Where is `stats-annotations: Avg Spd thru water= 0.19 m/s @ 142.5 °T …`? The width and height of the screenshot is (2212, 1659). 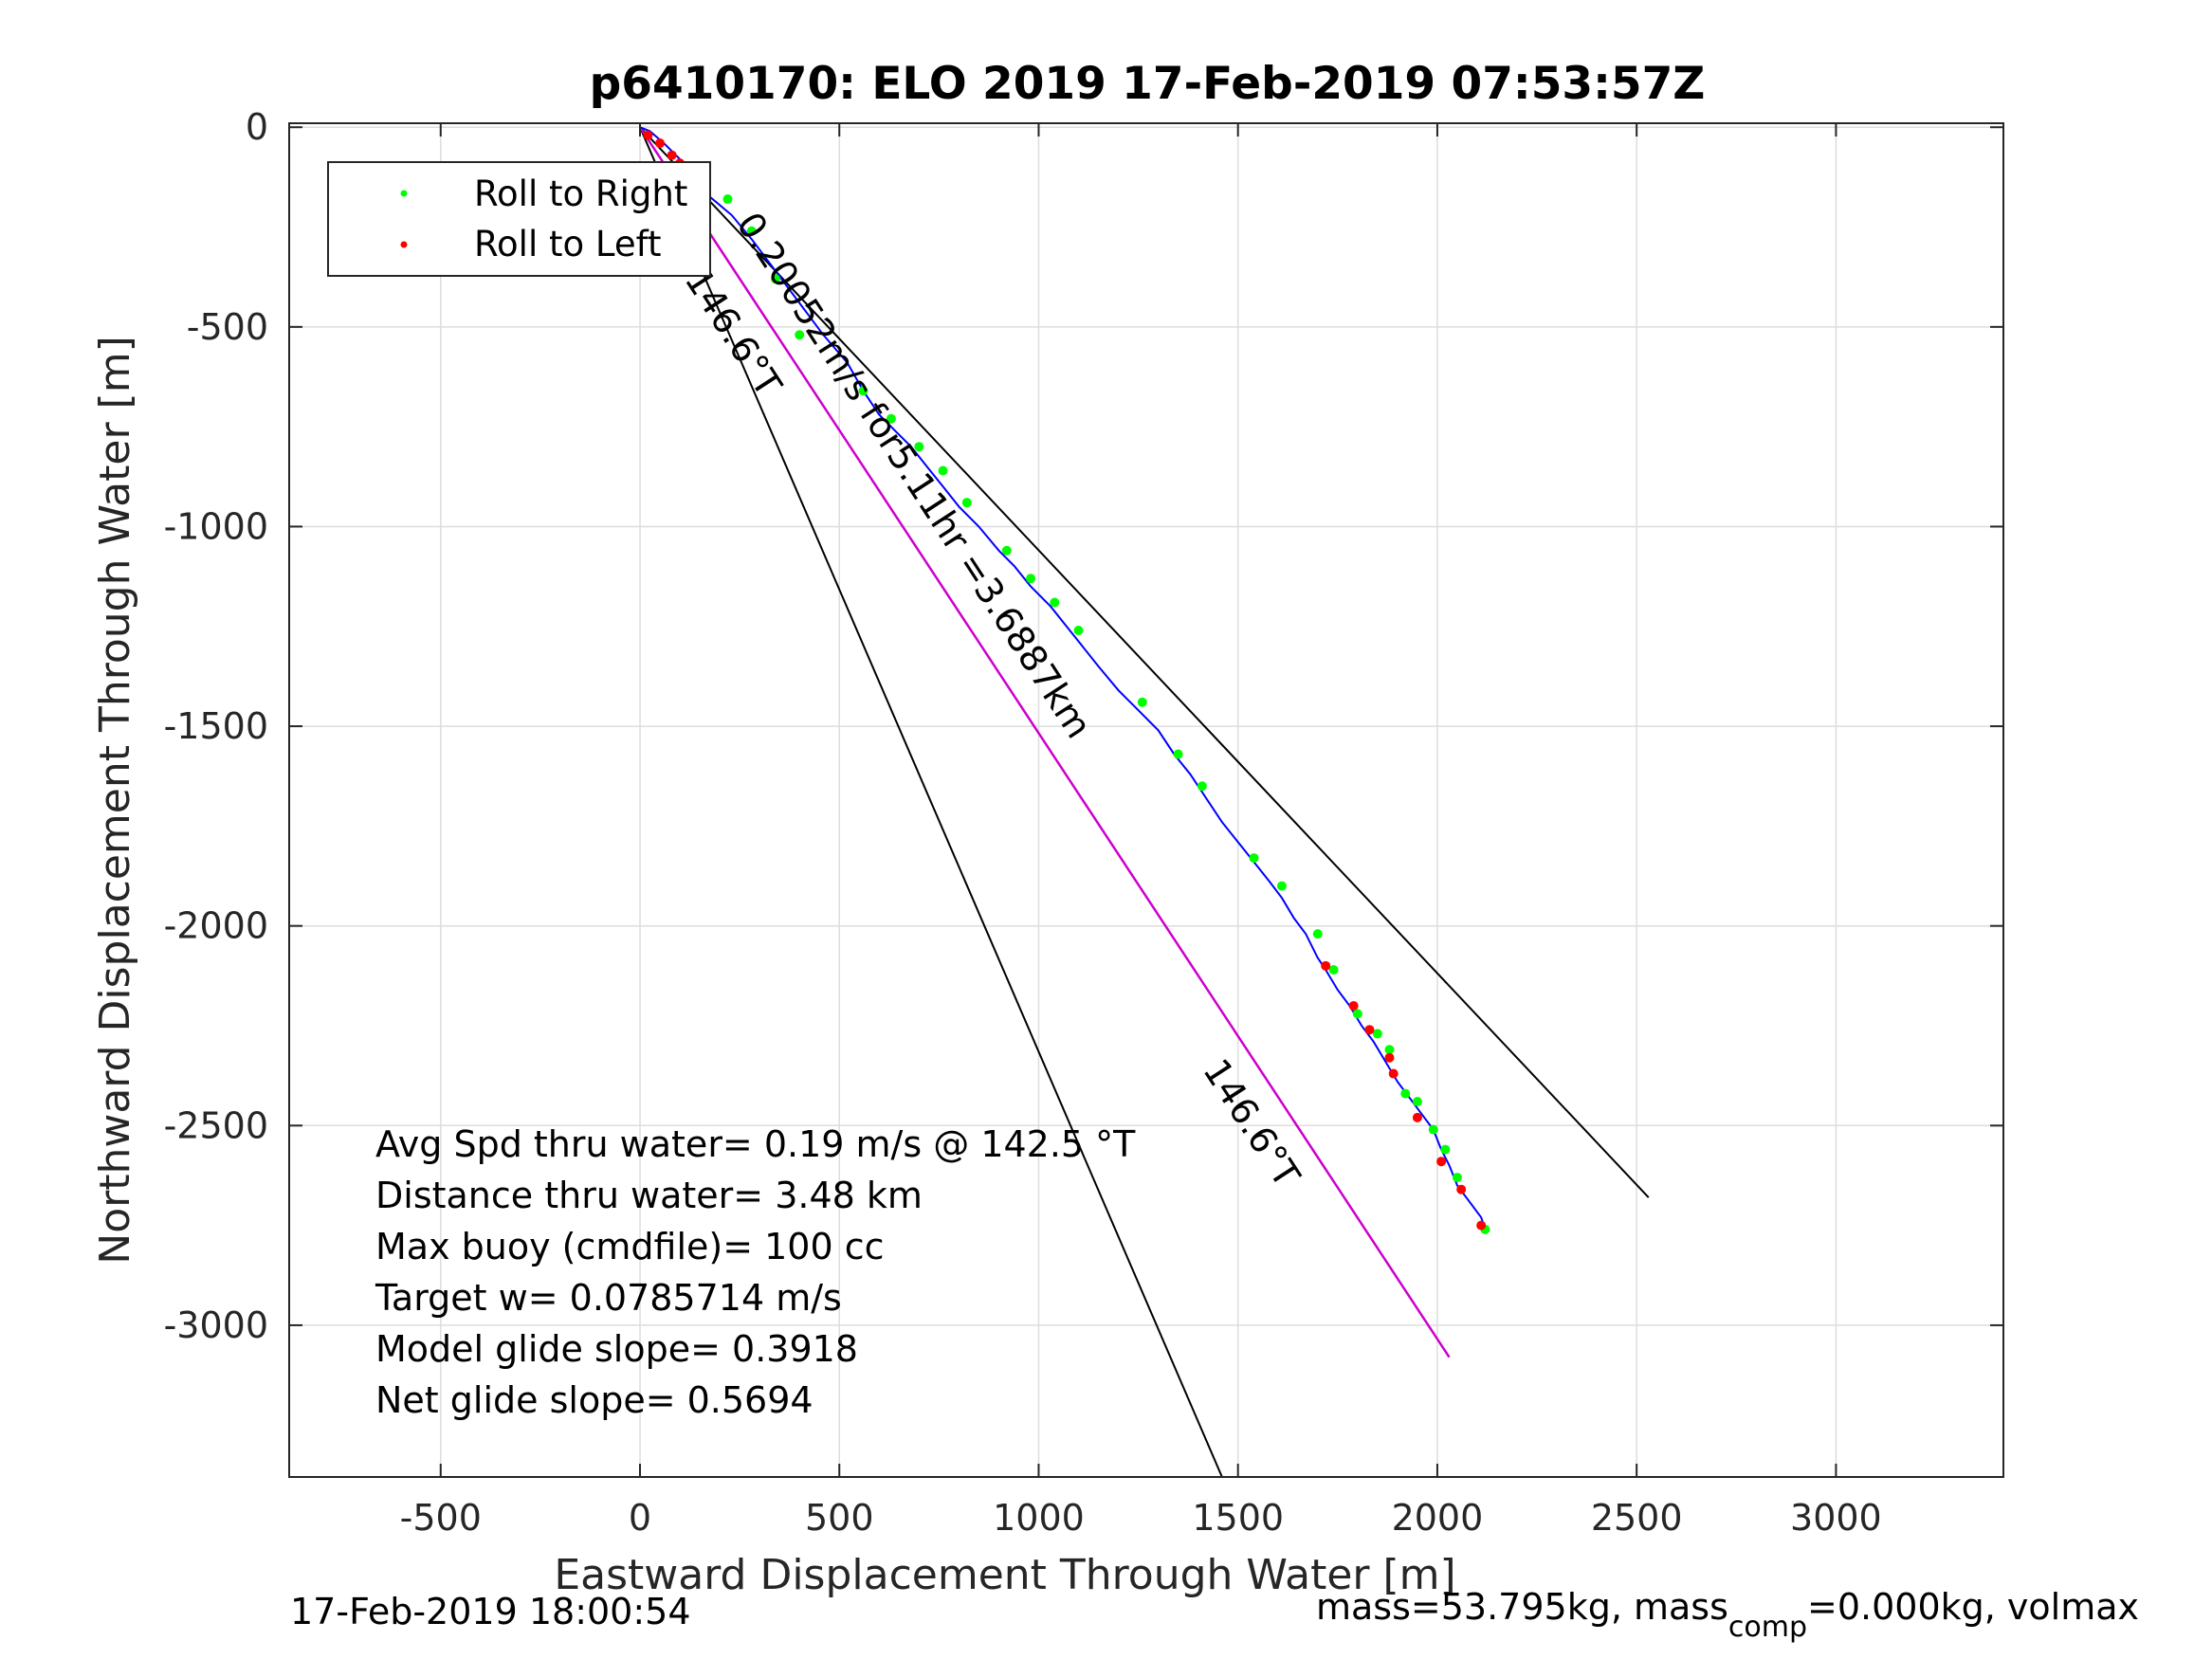 stats-annotations: Avg Spd thru water= 0.19 m/s @ 142.5 °T … is located at coordinates (755, 1272).